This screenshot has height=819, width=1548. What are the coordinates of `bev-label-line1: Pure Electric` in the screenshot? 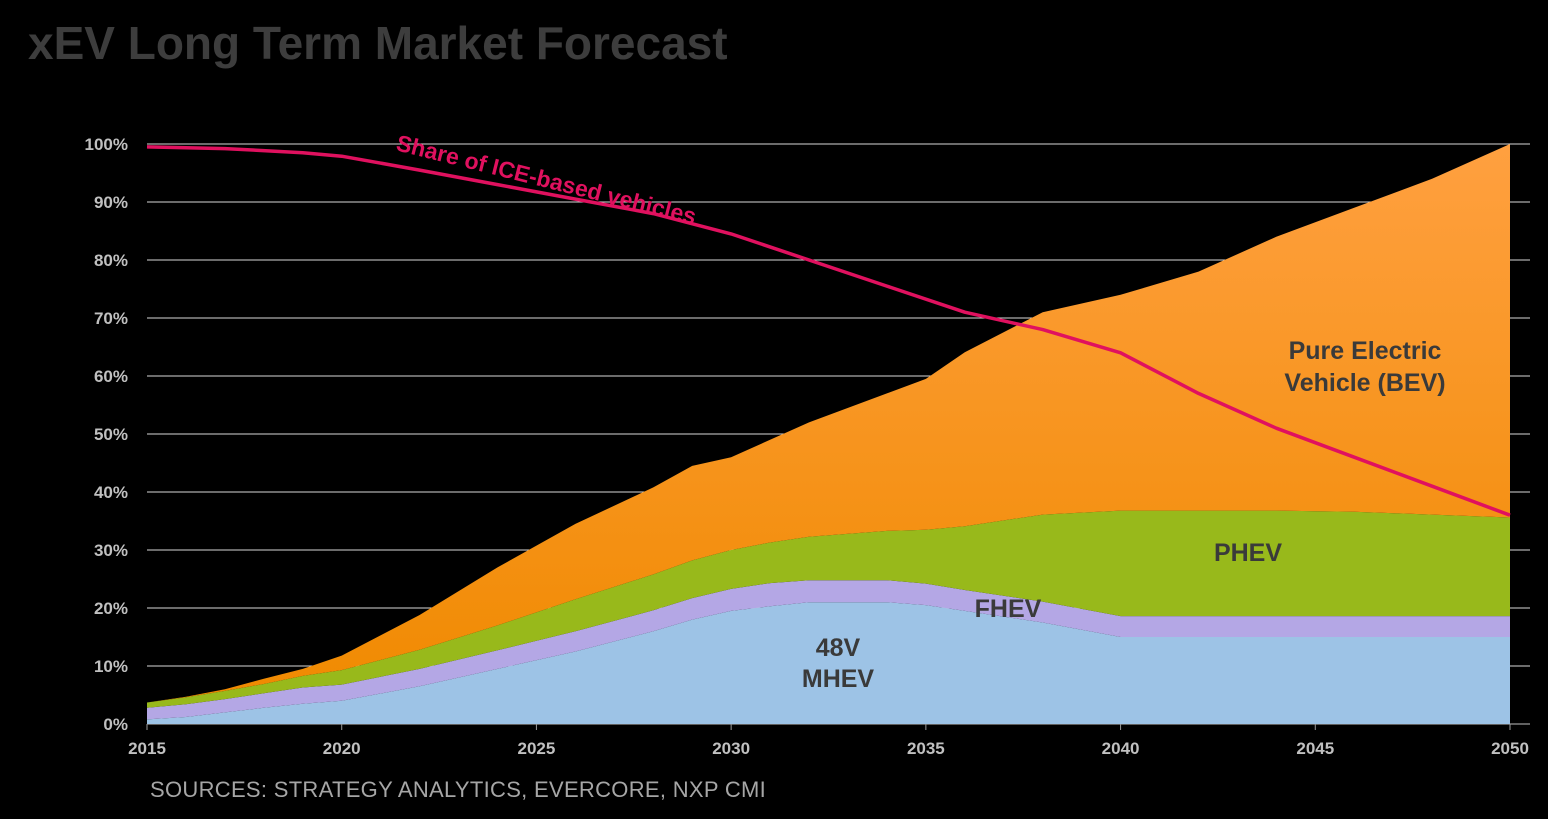 It's located at (1365, 351).